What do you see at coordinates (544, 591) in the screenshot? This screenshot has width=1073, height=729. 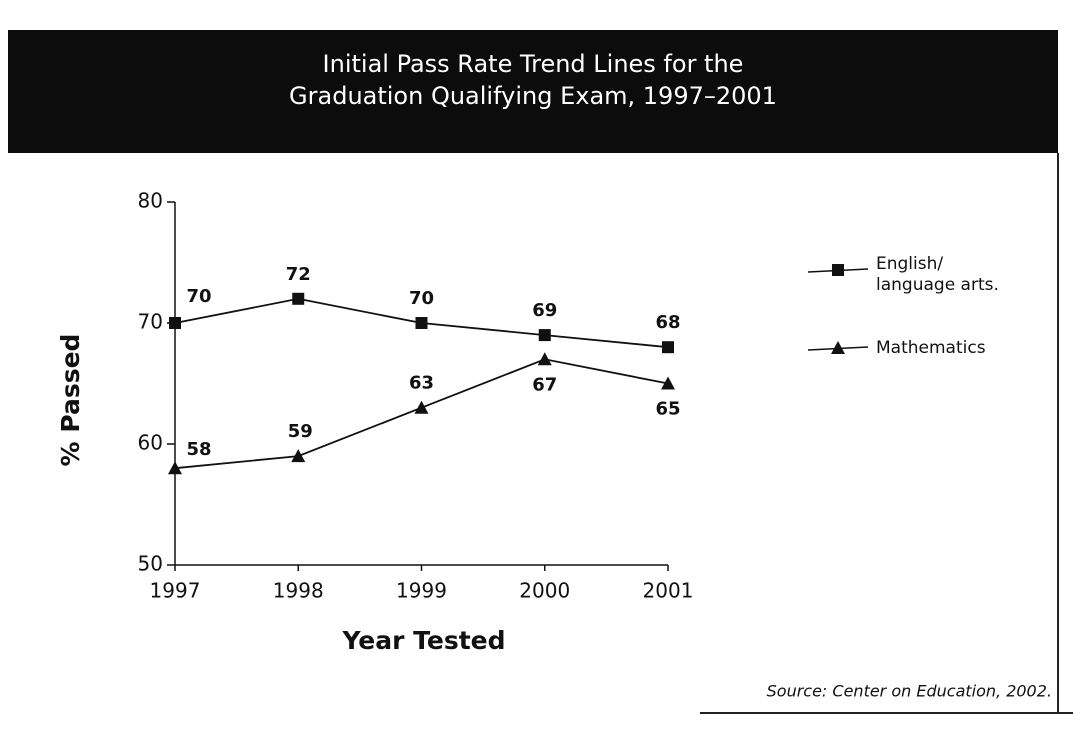 I see `x-tick-label: 2000` at bounding box center [544, 591].